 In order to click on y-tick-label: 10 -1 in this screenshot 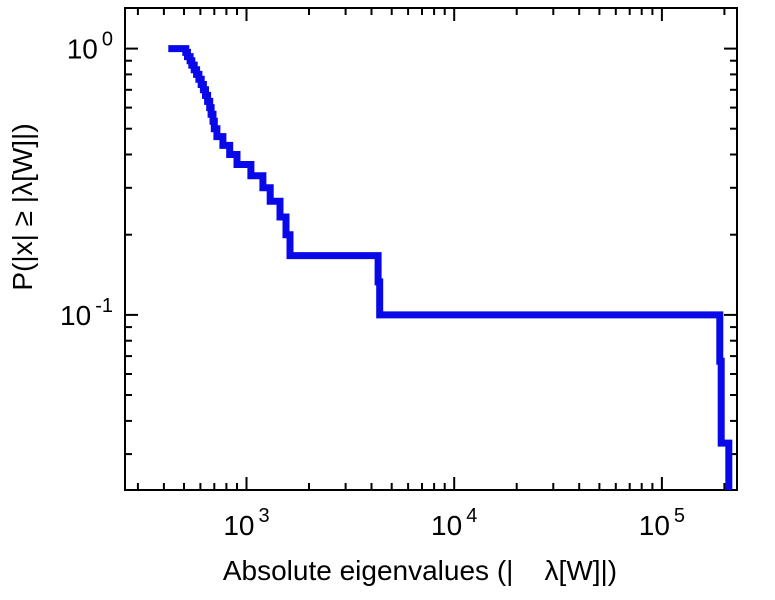, I will do `click(86, 313)`.